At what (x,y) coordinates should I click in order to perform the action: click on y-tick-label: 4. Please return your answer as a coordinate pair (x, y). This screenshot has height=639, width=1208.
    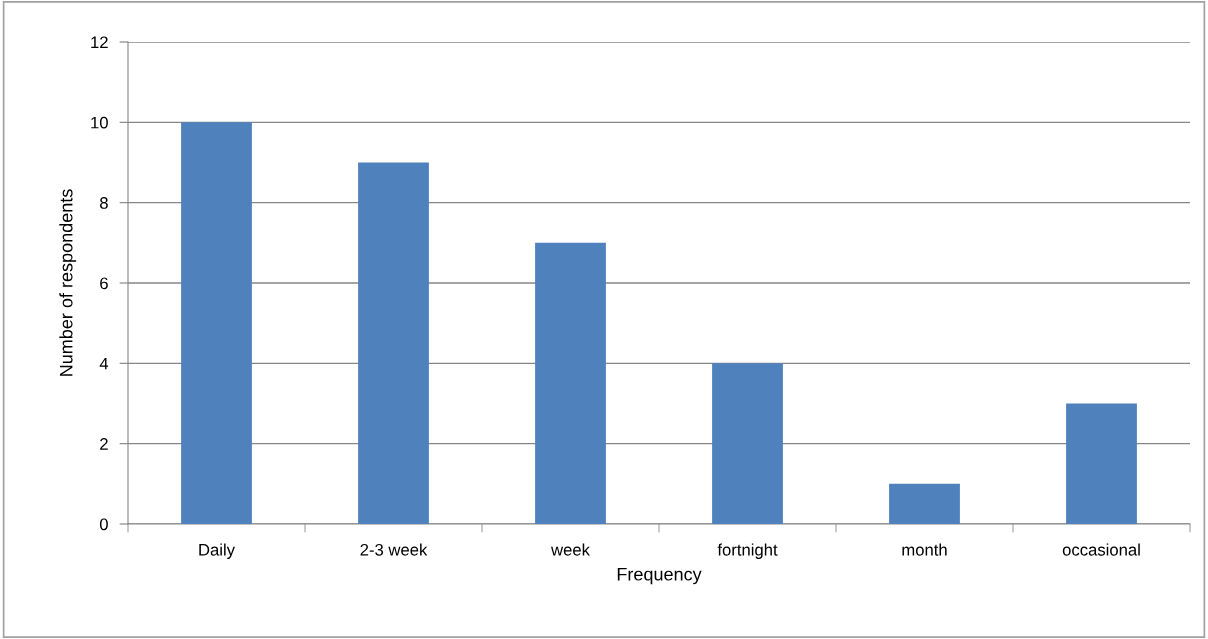
    Looking at the image, I should click on (104, 363).